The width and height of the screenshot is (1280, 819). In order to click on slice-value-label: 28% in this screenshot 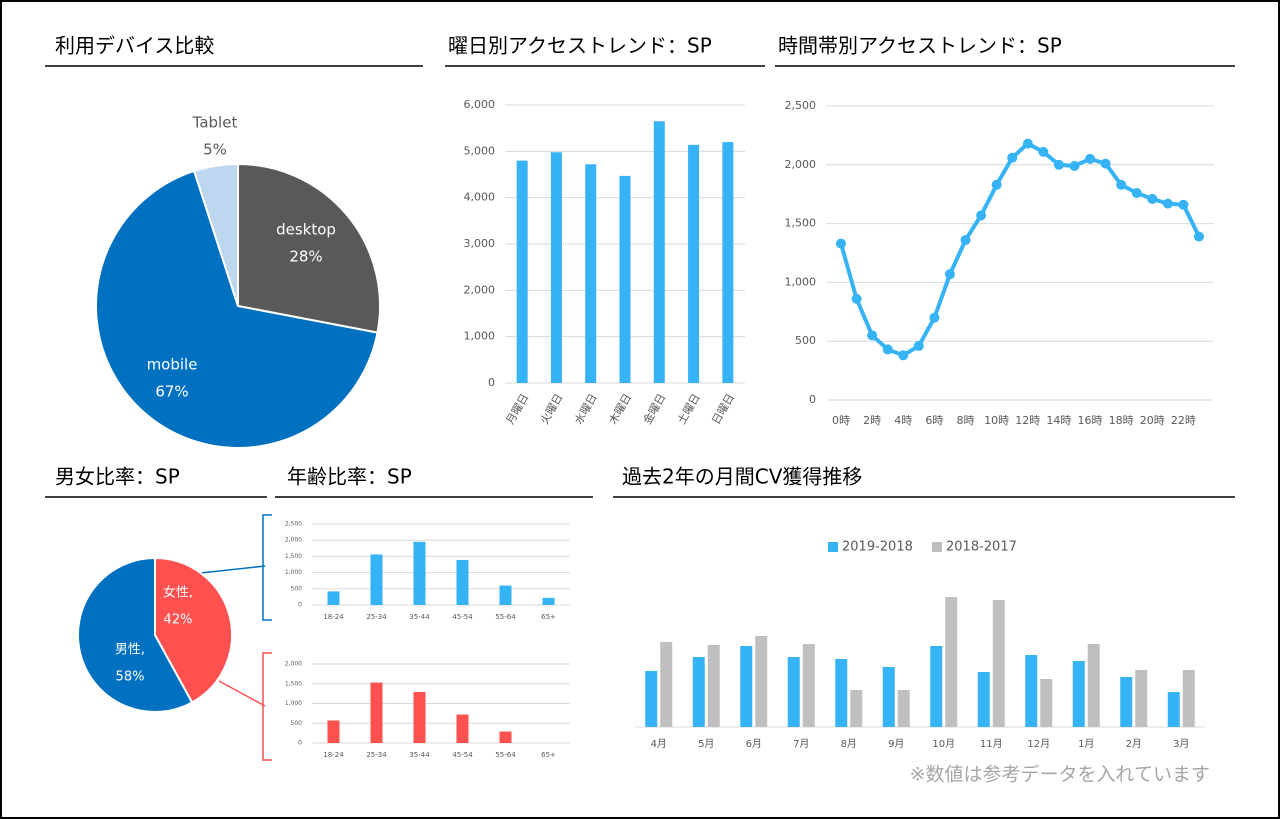, I will do `click(305, 257)`.